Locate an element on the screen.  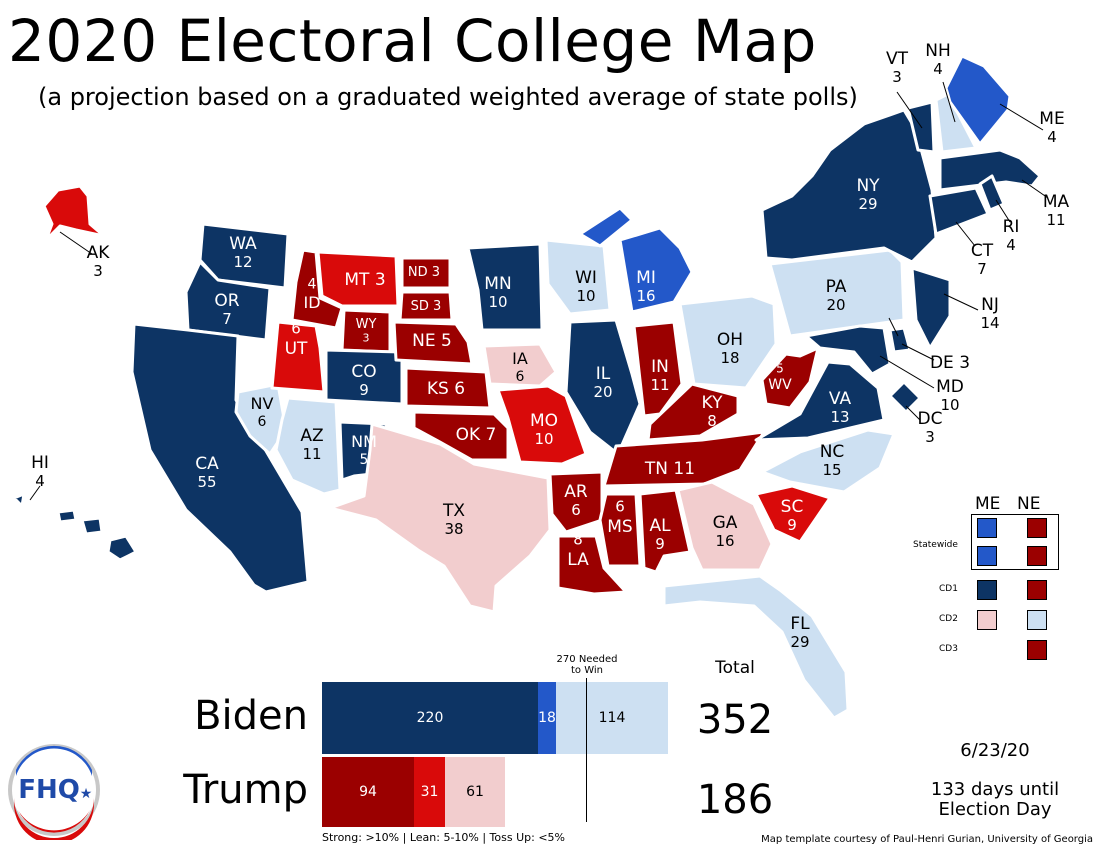
state-ev-ma: 11 is located at coordinates (1055, 220).